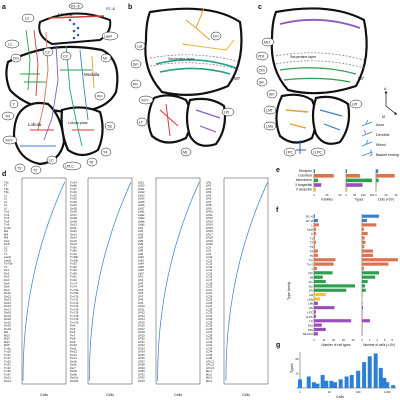  What do you see at coordinates (7, 290) in the screenshot?
I see `type-label: Dm9` at bounding box center [7, 290].